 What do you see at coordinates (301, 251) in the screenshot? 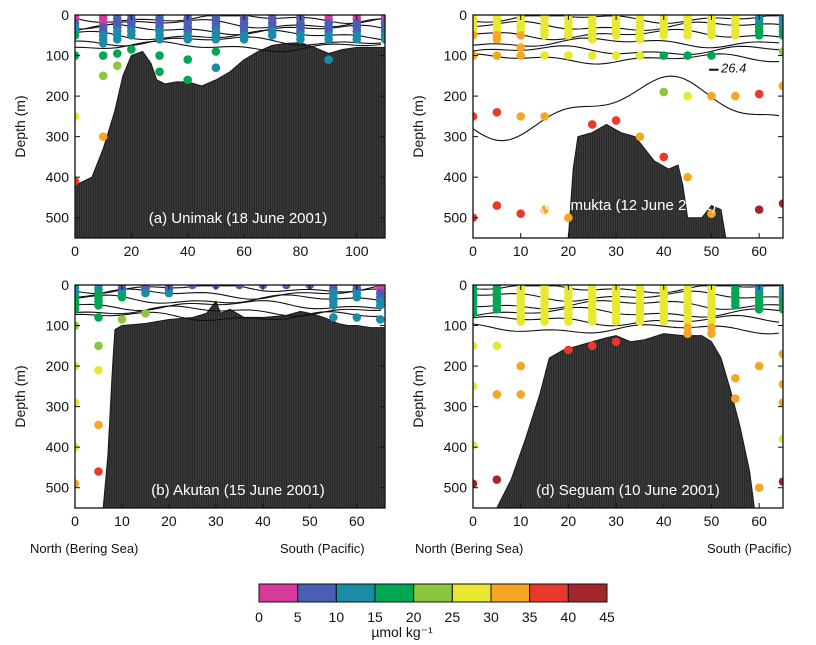
I see `x-tick-label: 80` at bounding box center [301, 251].